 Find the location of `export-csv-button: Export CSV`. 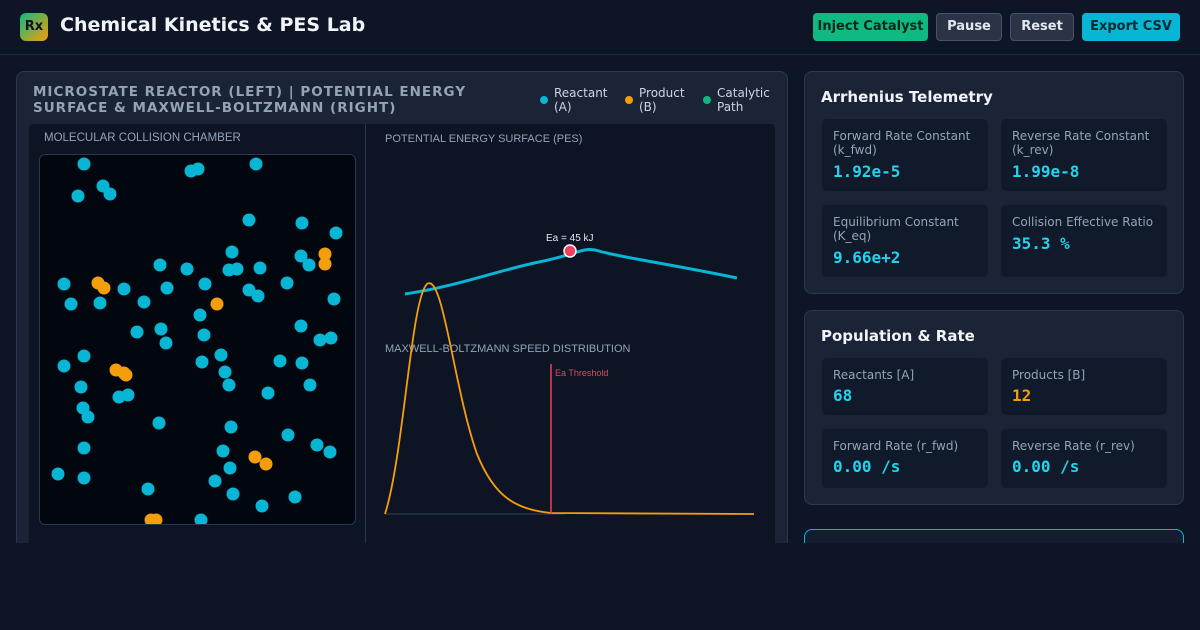

export-csv-button: Export CSV is located at coordinates (1131, 27).